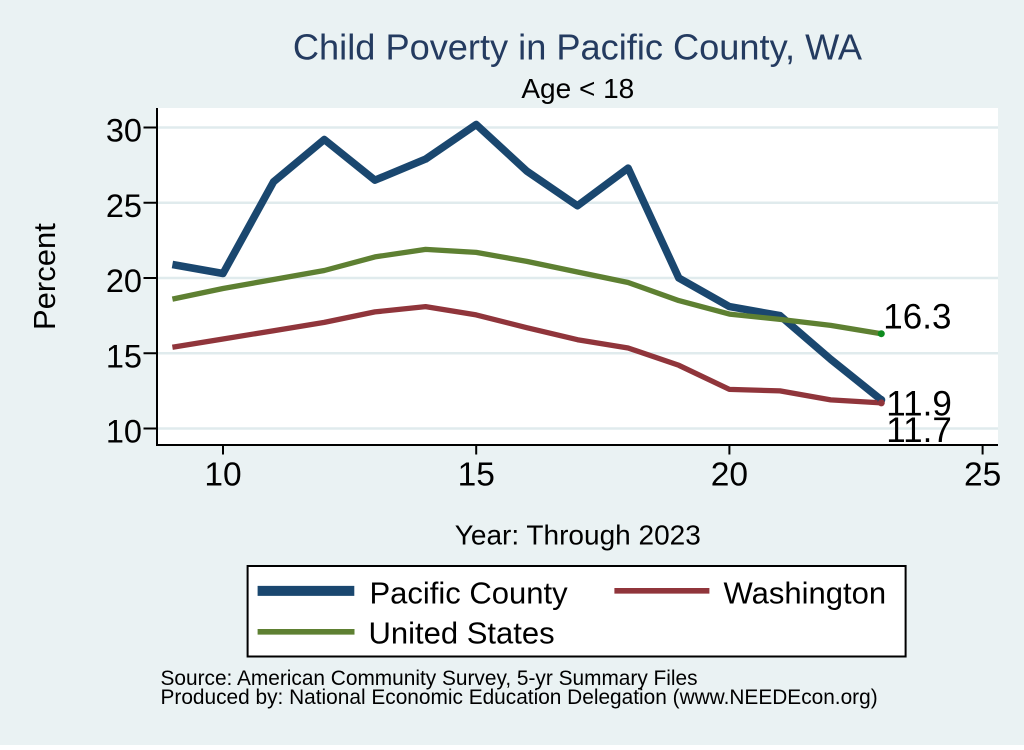 The width and height of the screenshot is (1024, 750). Describe the element at coordinates (917, 317) in the screenshot. I see `svg-text: 16.3` at that location.